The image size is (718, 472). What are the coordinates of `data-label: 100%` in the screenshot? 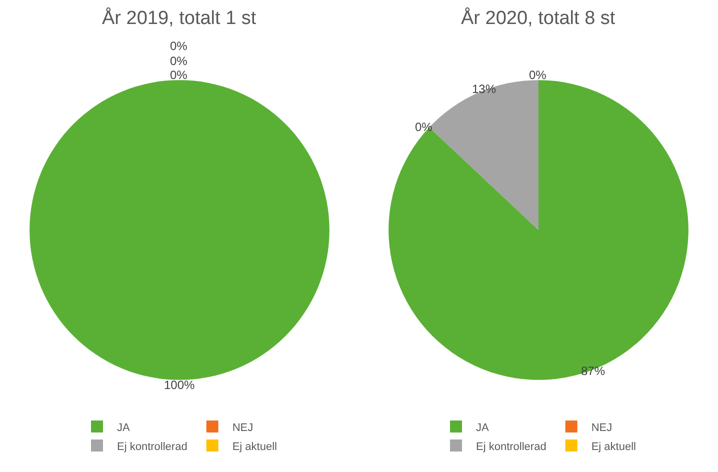 It's located at (180, 385).